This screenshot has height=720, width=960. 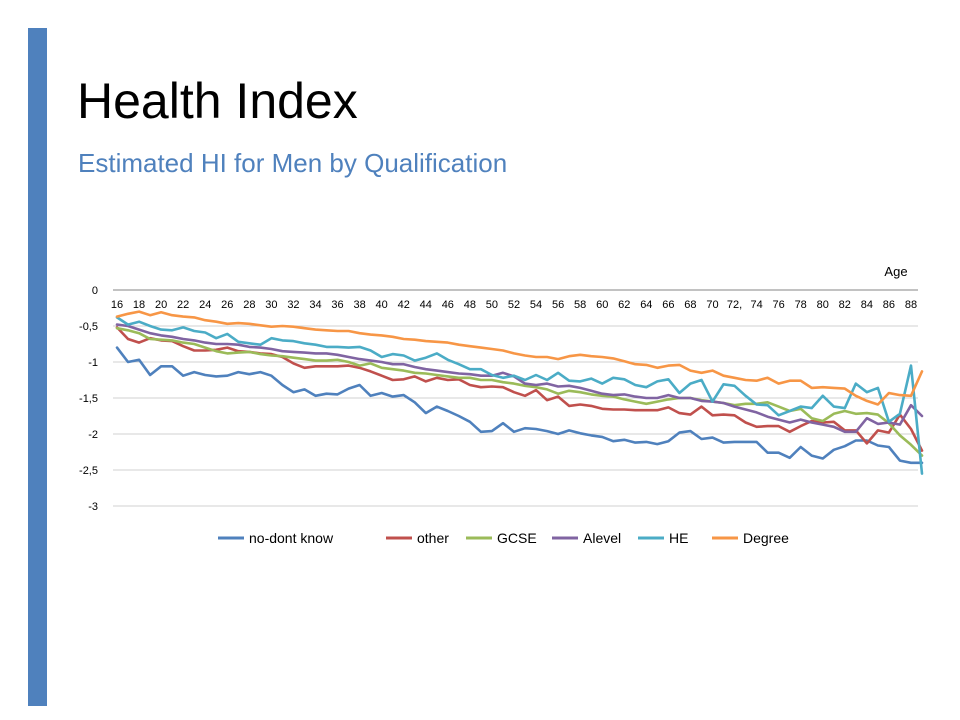 I want to click on x-tick-label: 80, so click(x=823, y=305).